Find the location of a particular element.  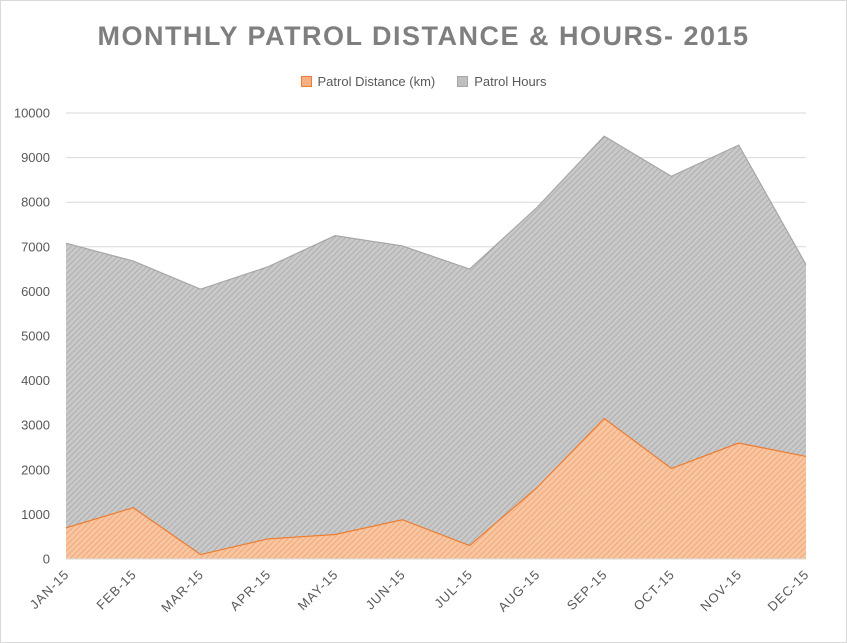

chart-legend: Patrol Distance (km) Patrol Hours is located at coordinates (423, 81).